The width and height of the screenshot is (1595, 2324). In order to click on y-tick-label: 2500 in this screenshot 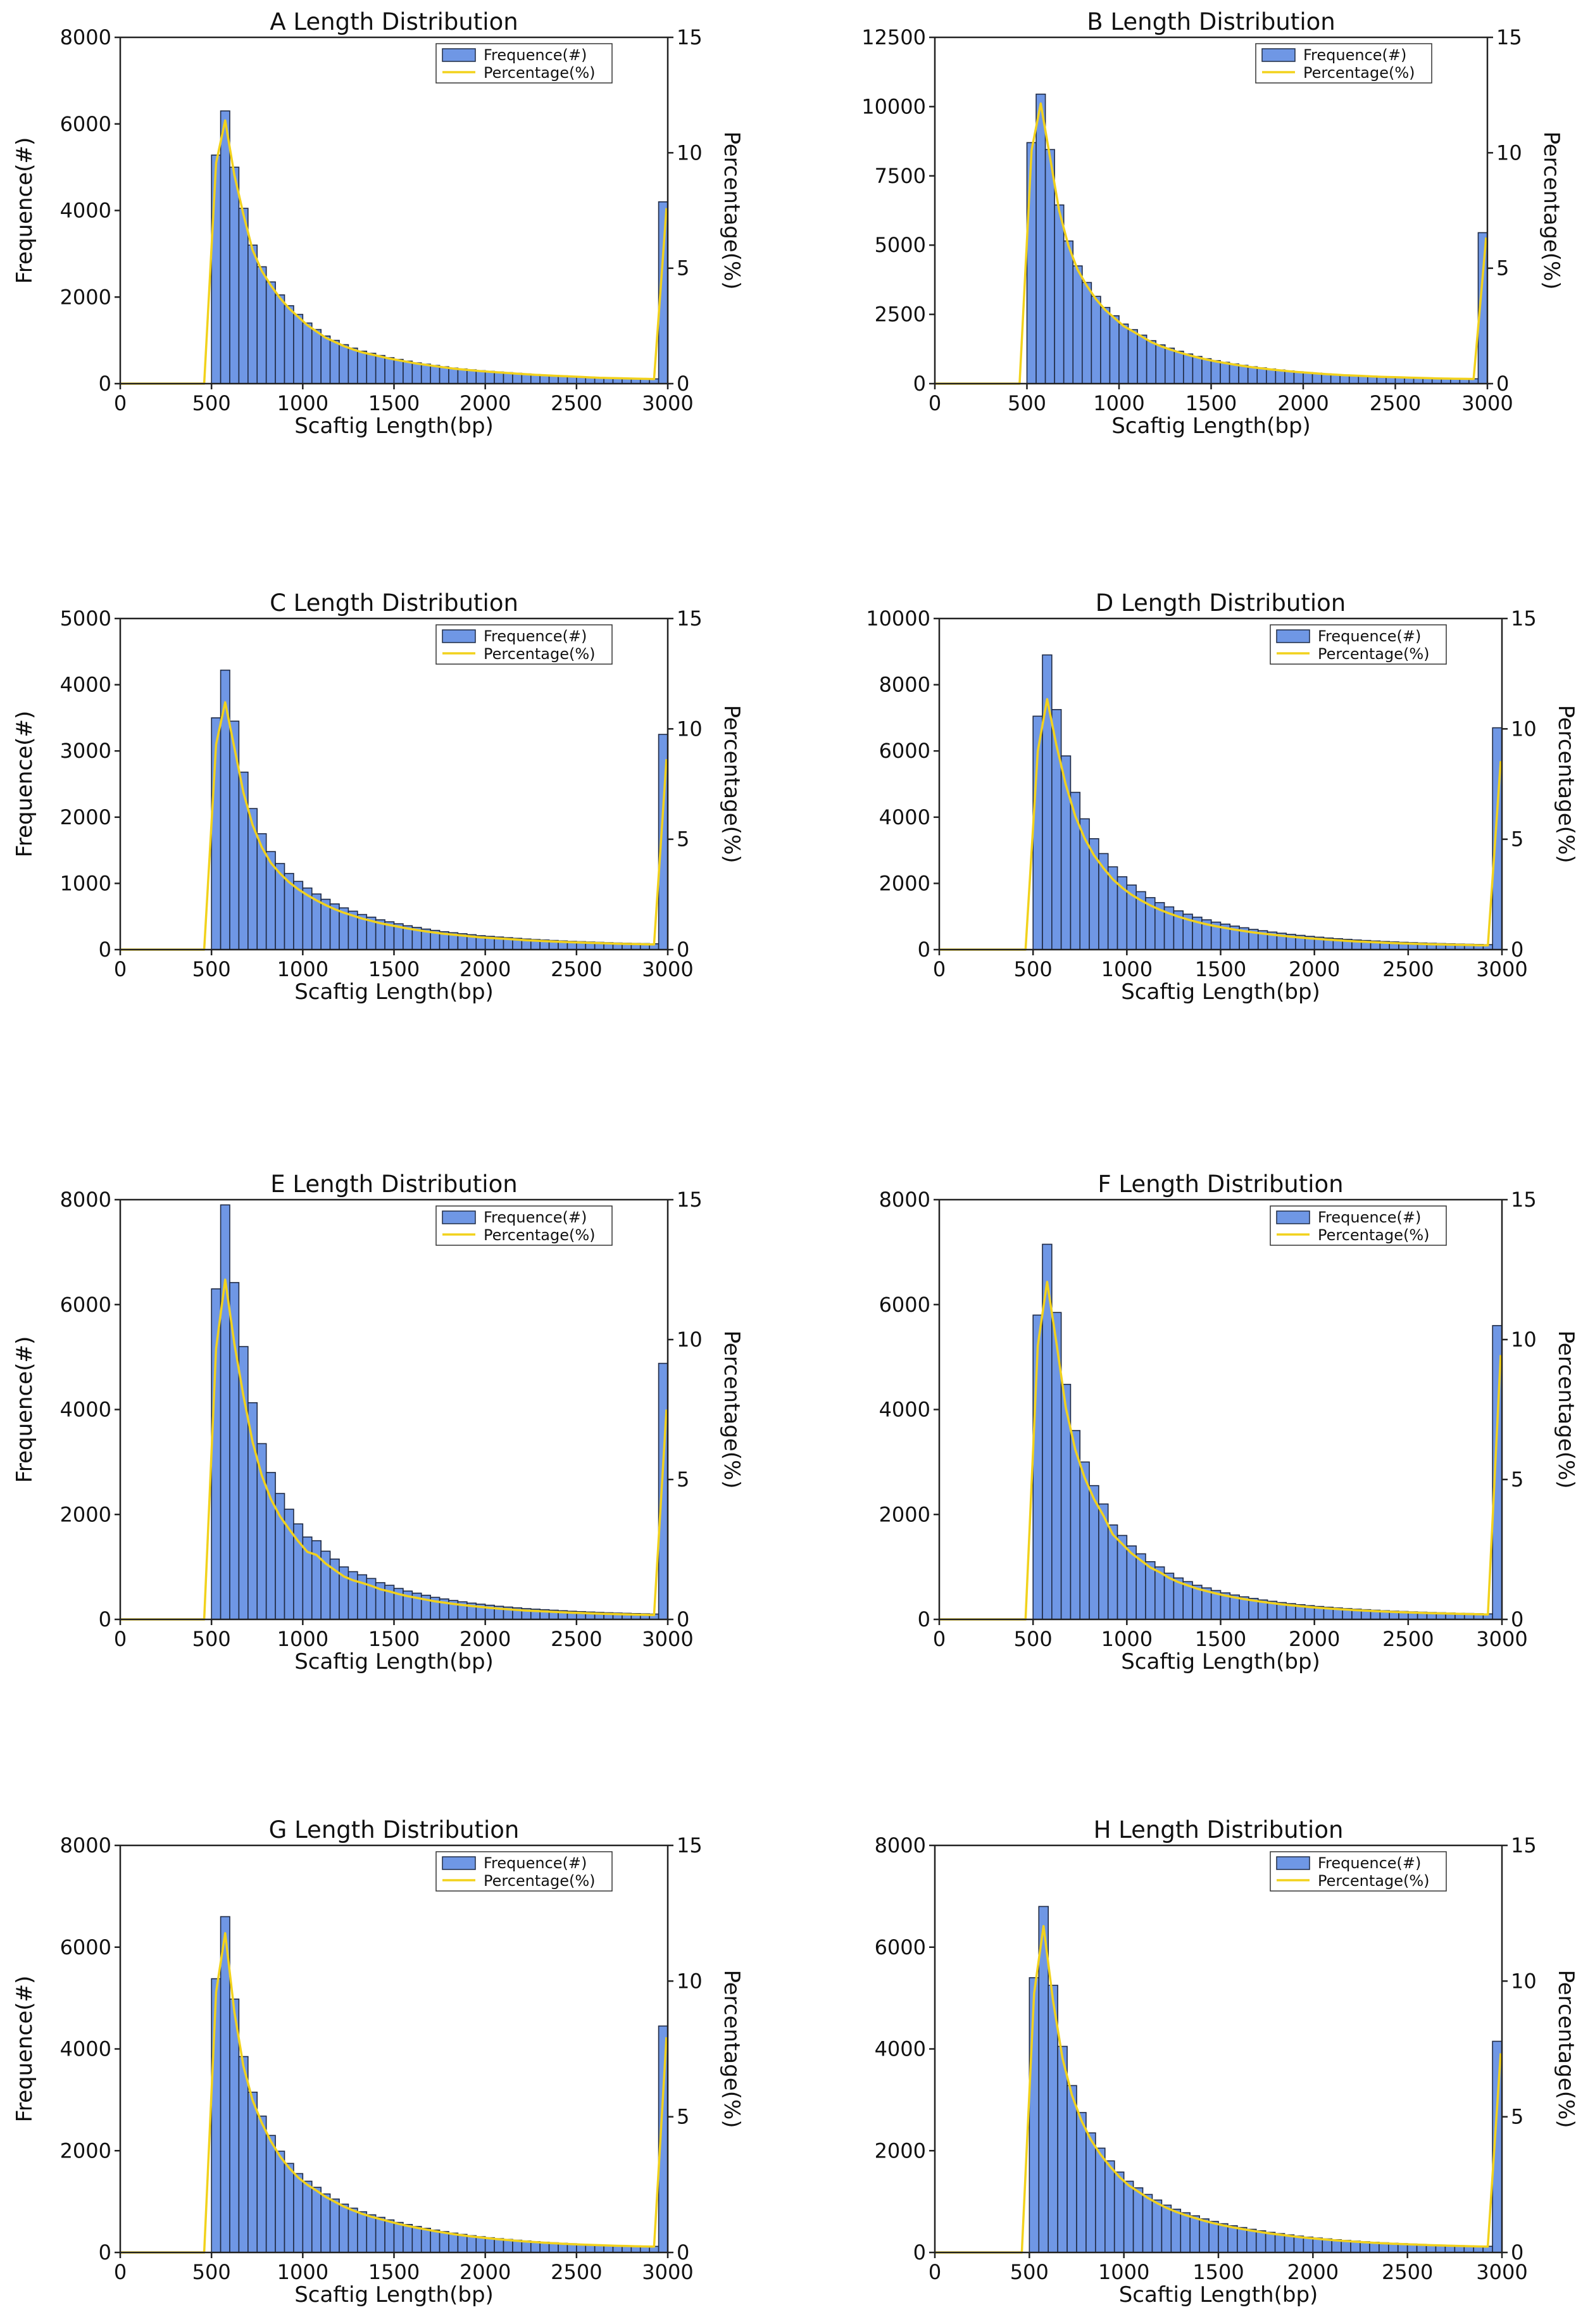, I will do `click(900, 315)`.